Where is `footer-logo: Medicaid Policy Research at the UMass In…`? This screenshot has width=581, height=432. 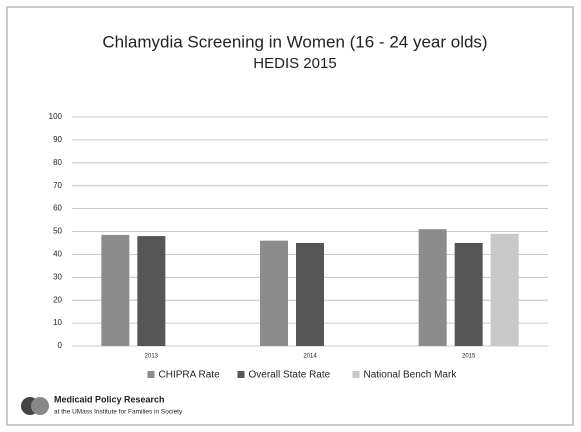 footer-logo: Medicaid Policy Research at the UMass In… is located at coordinates (102, 405).